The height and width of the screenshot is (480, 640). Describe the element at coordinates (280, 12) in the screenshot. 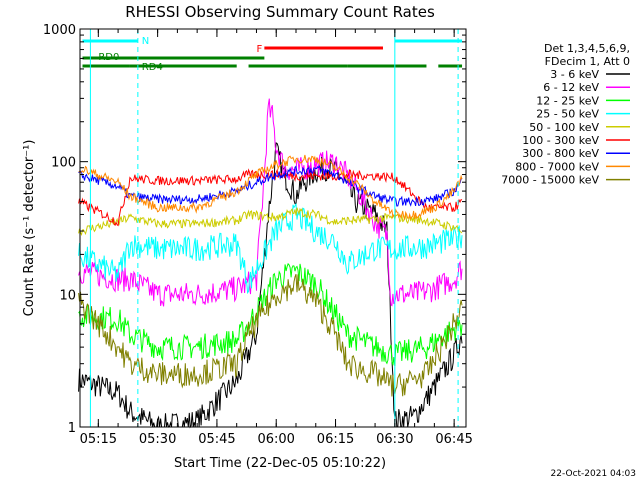

I see `chart-title: RHESSI Observing Summary Count Rates` at that location.